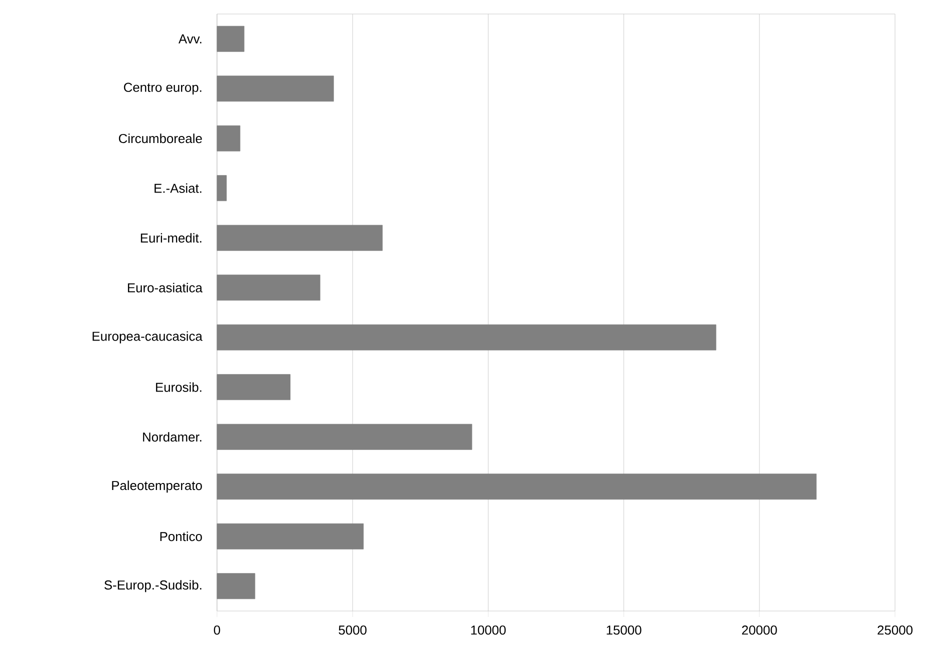 This screenshot has width=926, height=653. Describe the element at coordinates (165, 287) in the screenshot. I see `y-tick-label: Euro-asiatica` at that location.